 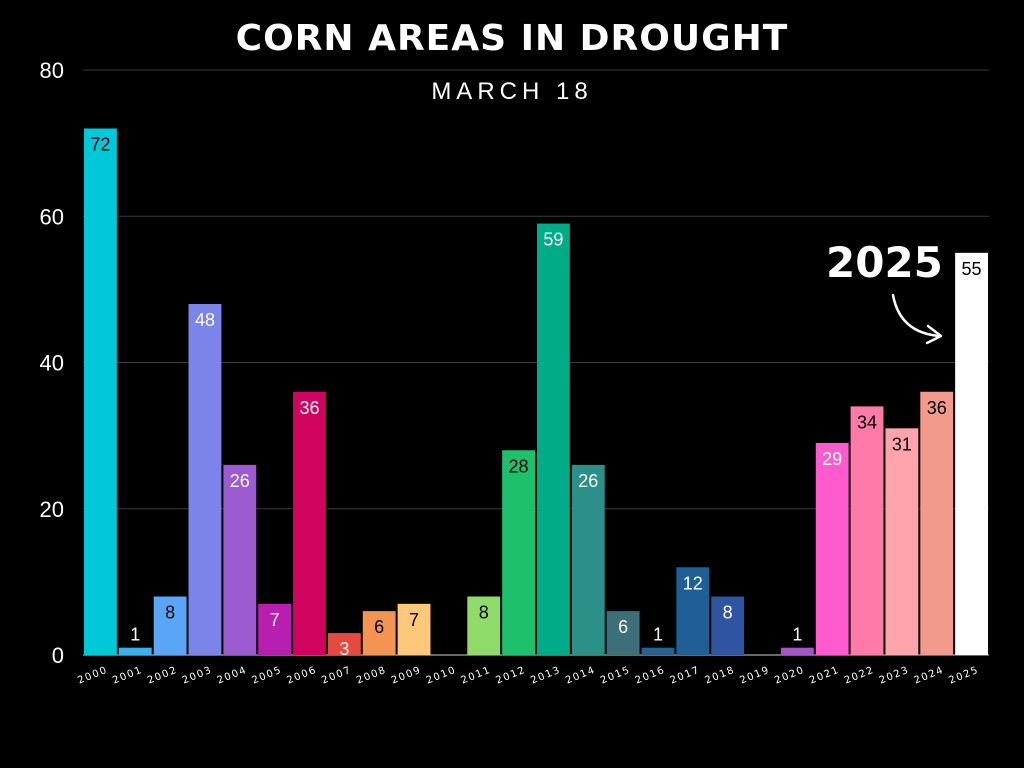 I want to click on data-label-2011: 8, so click(x=484, y=613).